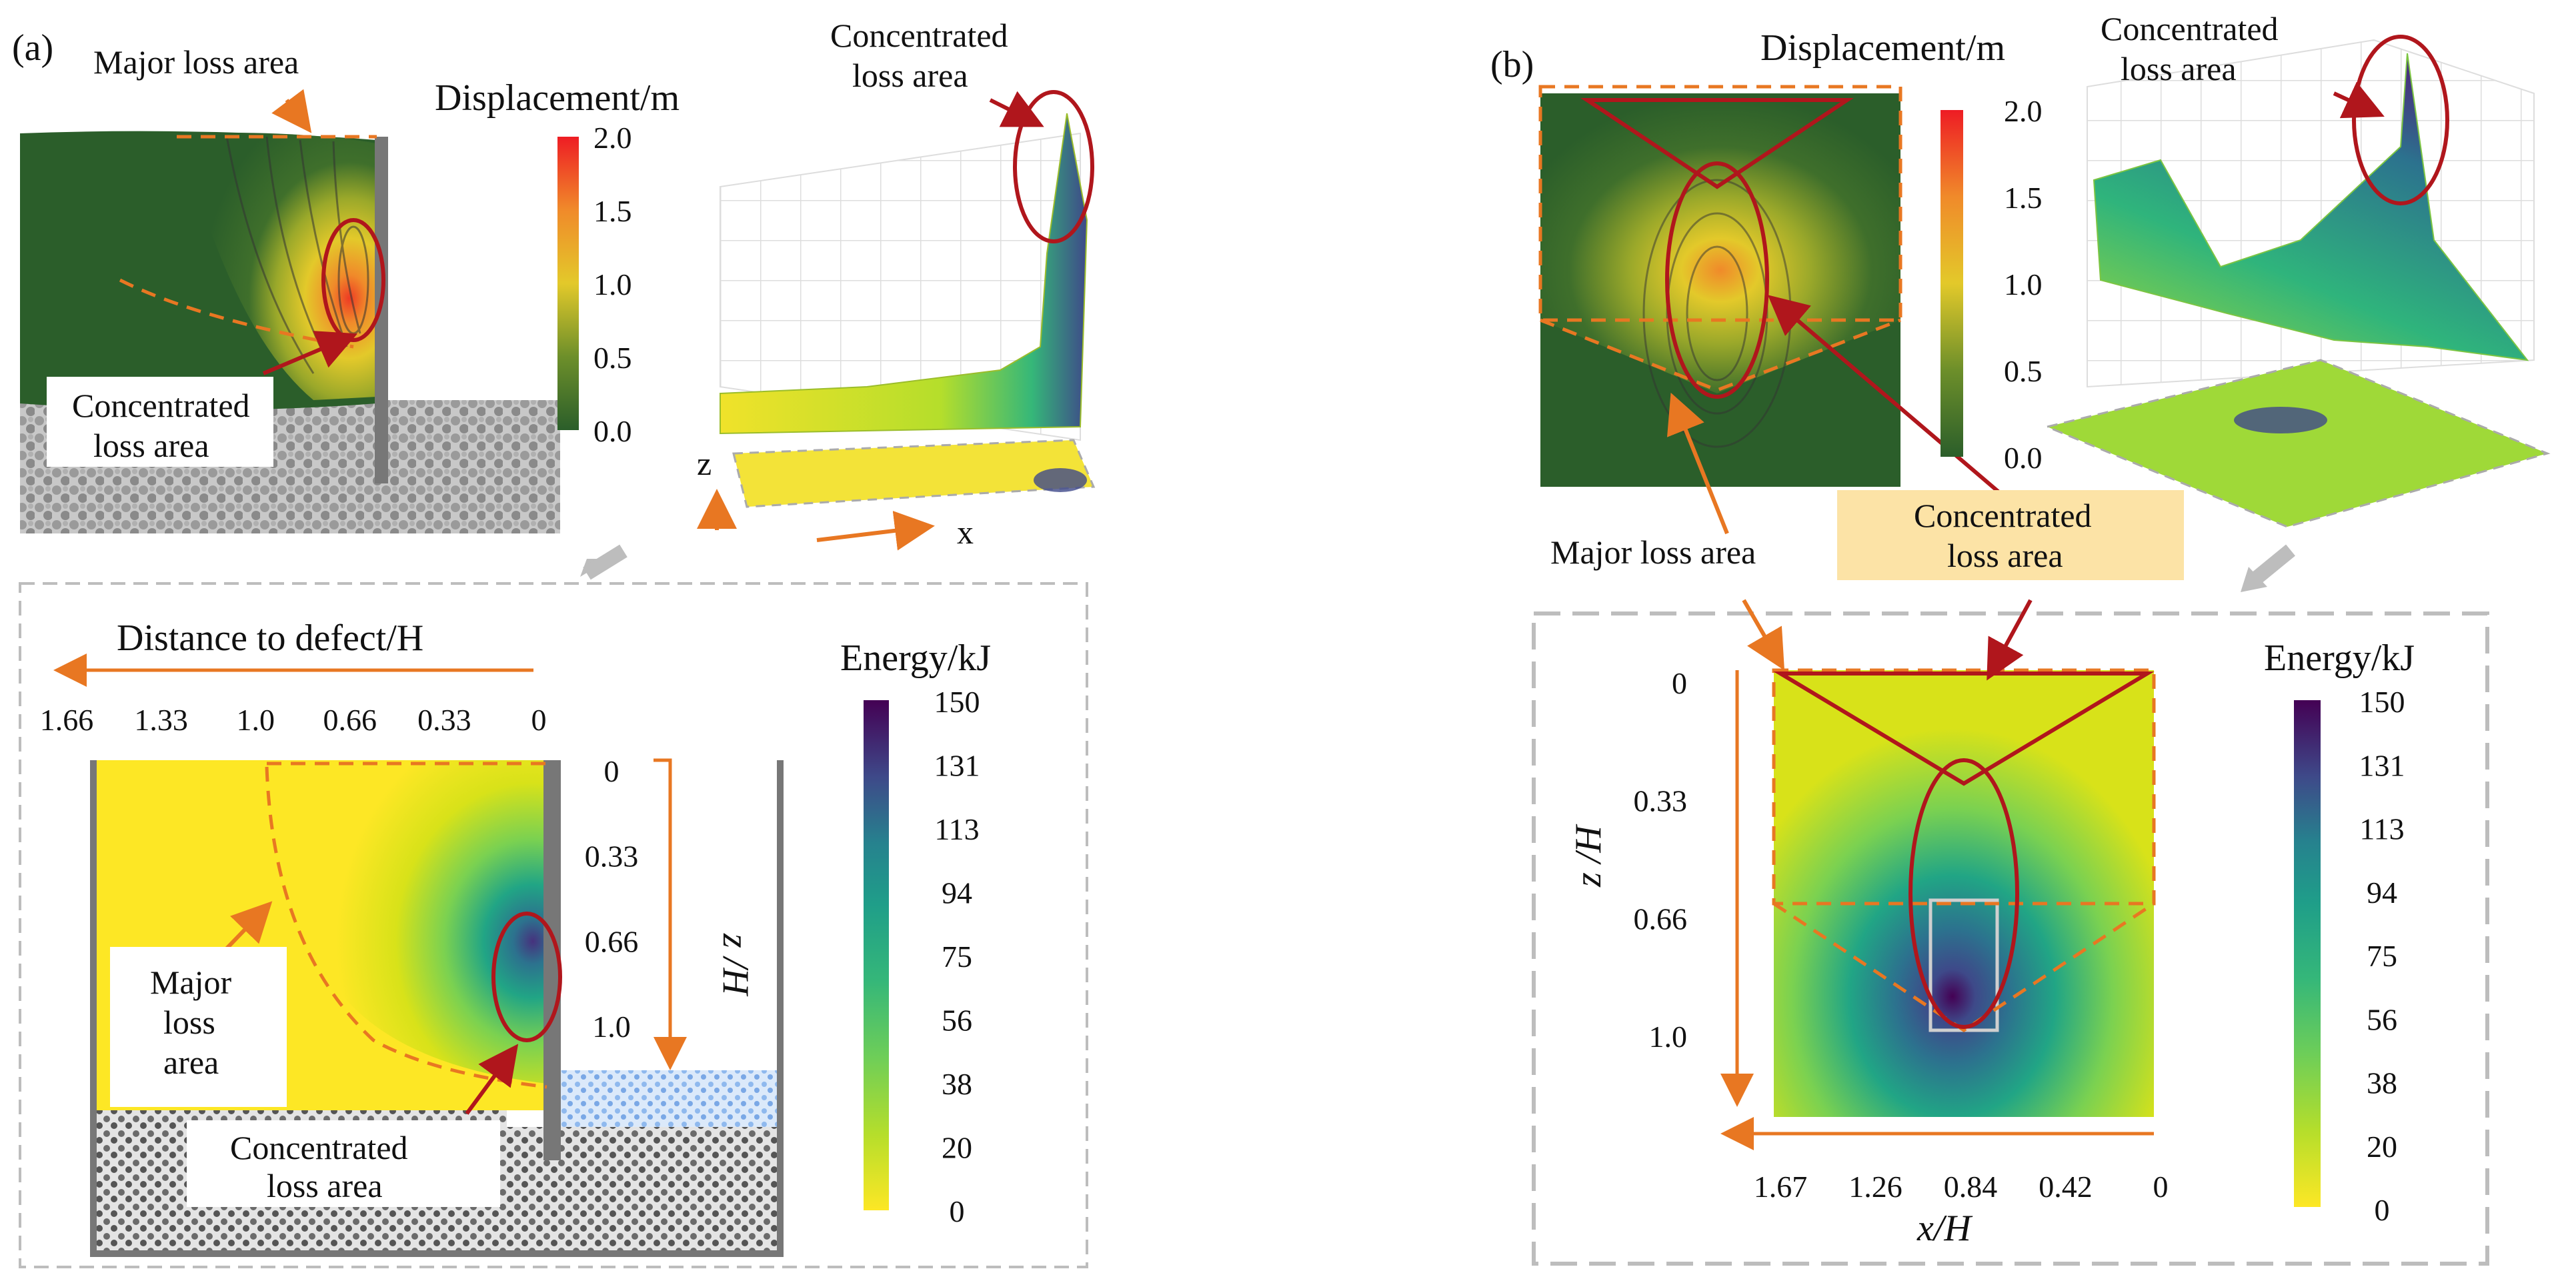 The image size is (2576, 1287). I want to click on panel-b-energy-map: 0 0.33 0.66 1.0 z /H 1.67 1.26 0.84 0.42 0 x/H, so click(1868, 924).